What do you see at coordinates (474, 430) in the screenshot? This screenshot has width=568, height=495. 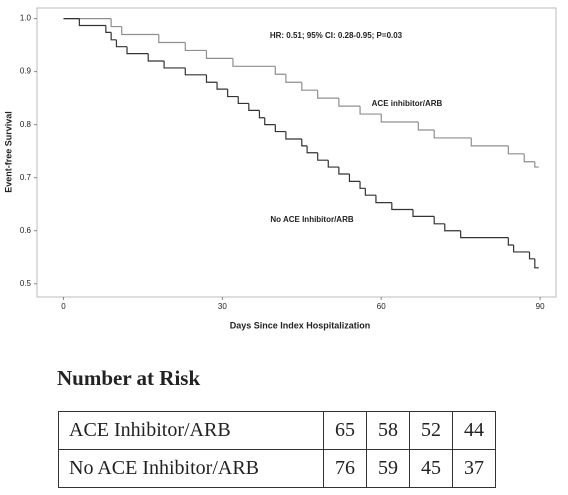 I see `risk-count: 44` at bounding box center [474, 430].